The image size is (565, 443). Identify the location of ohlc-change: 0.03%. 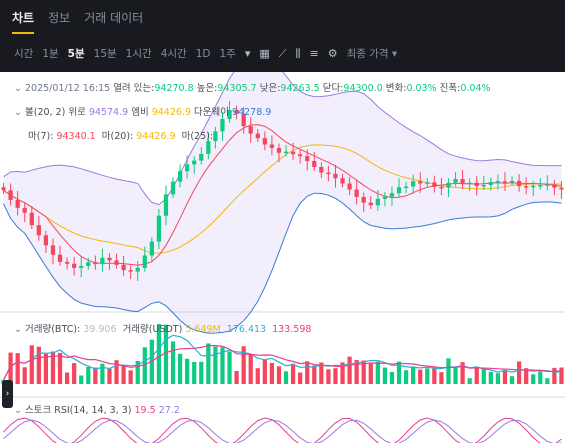
(421, 88).